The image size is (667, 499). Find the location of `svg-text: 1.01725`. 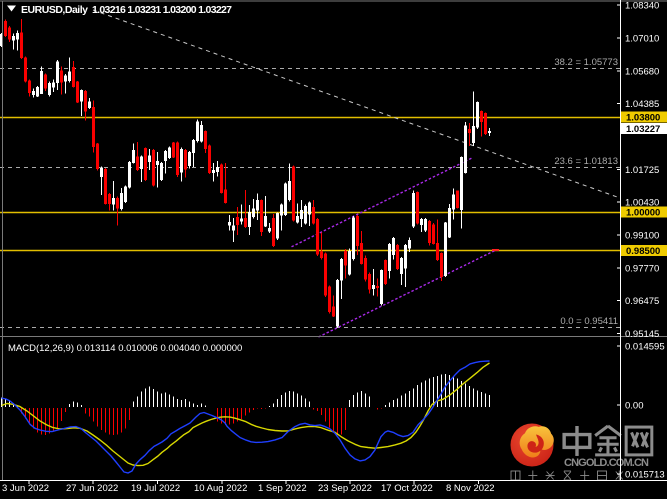

svg-text: 1.01725 is located at coordinates (642, 170).